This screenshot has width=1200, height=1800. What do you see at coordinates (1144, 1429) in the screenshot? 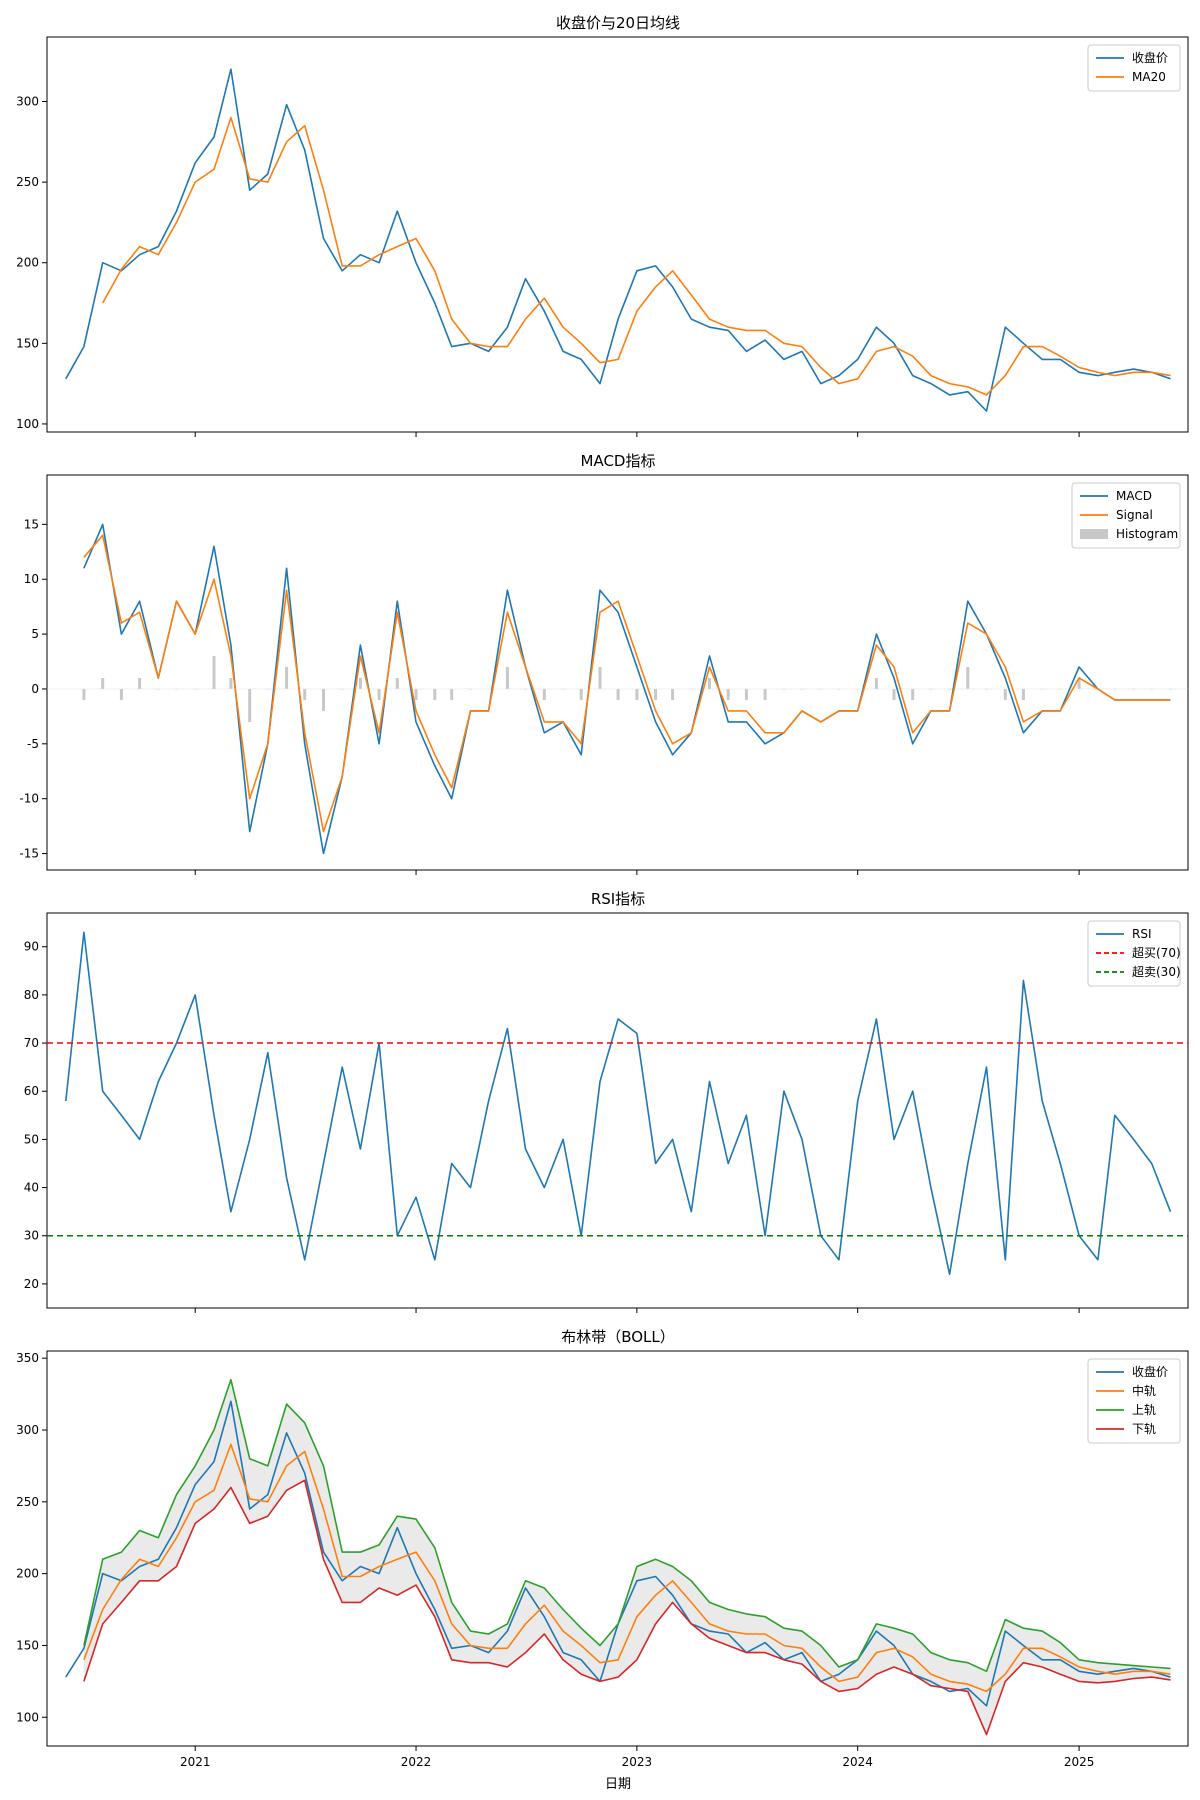
I see `boll-legend-label: 下轨` at bounding box center [1144, 1429].